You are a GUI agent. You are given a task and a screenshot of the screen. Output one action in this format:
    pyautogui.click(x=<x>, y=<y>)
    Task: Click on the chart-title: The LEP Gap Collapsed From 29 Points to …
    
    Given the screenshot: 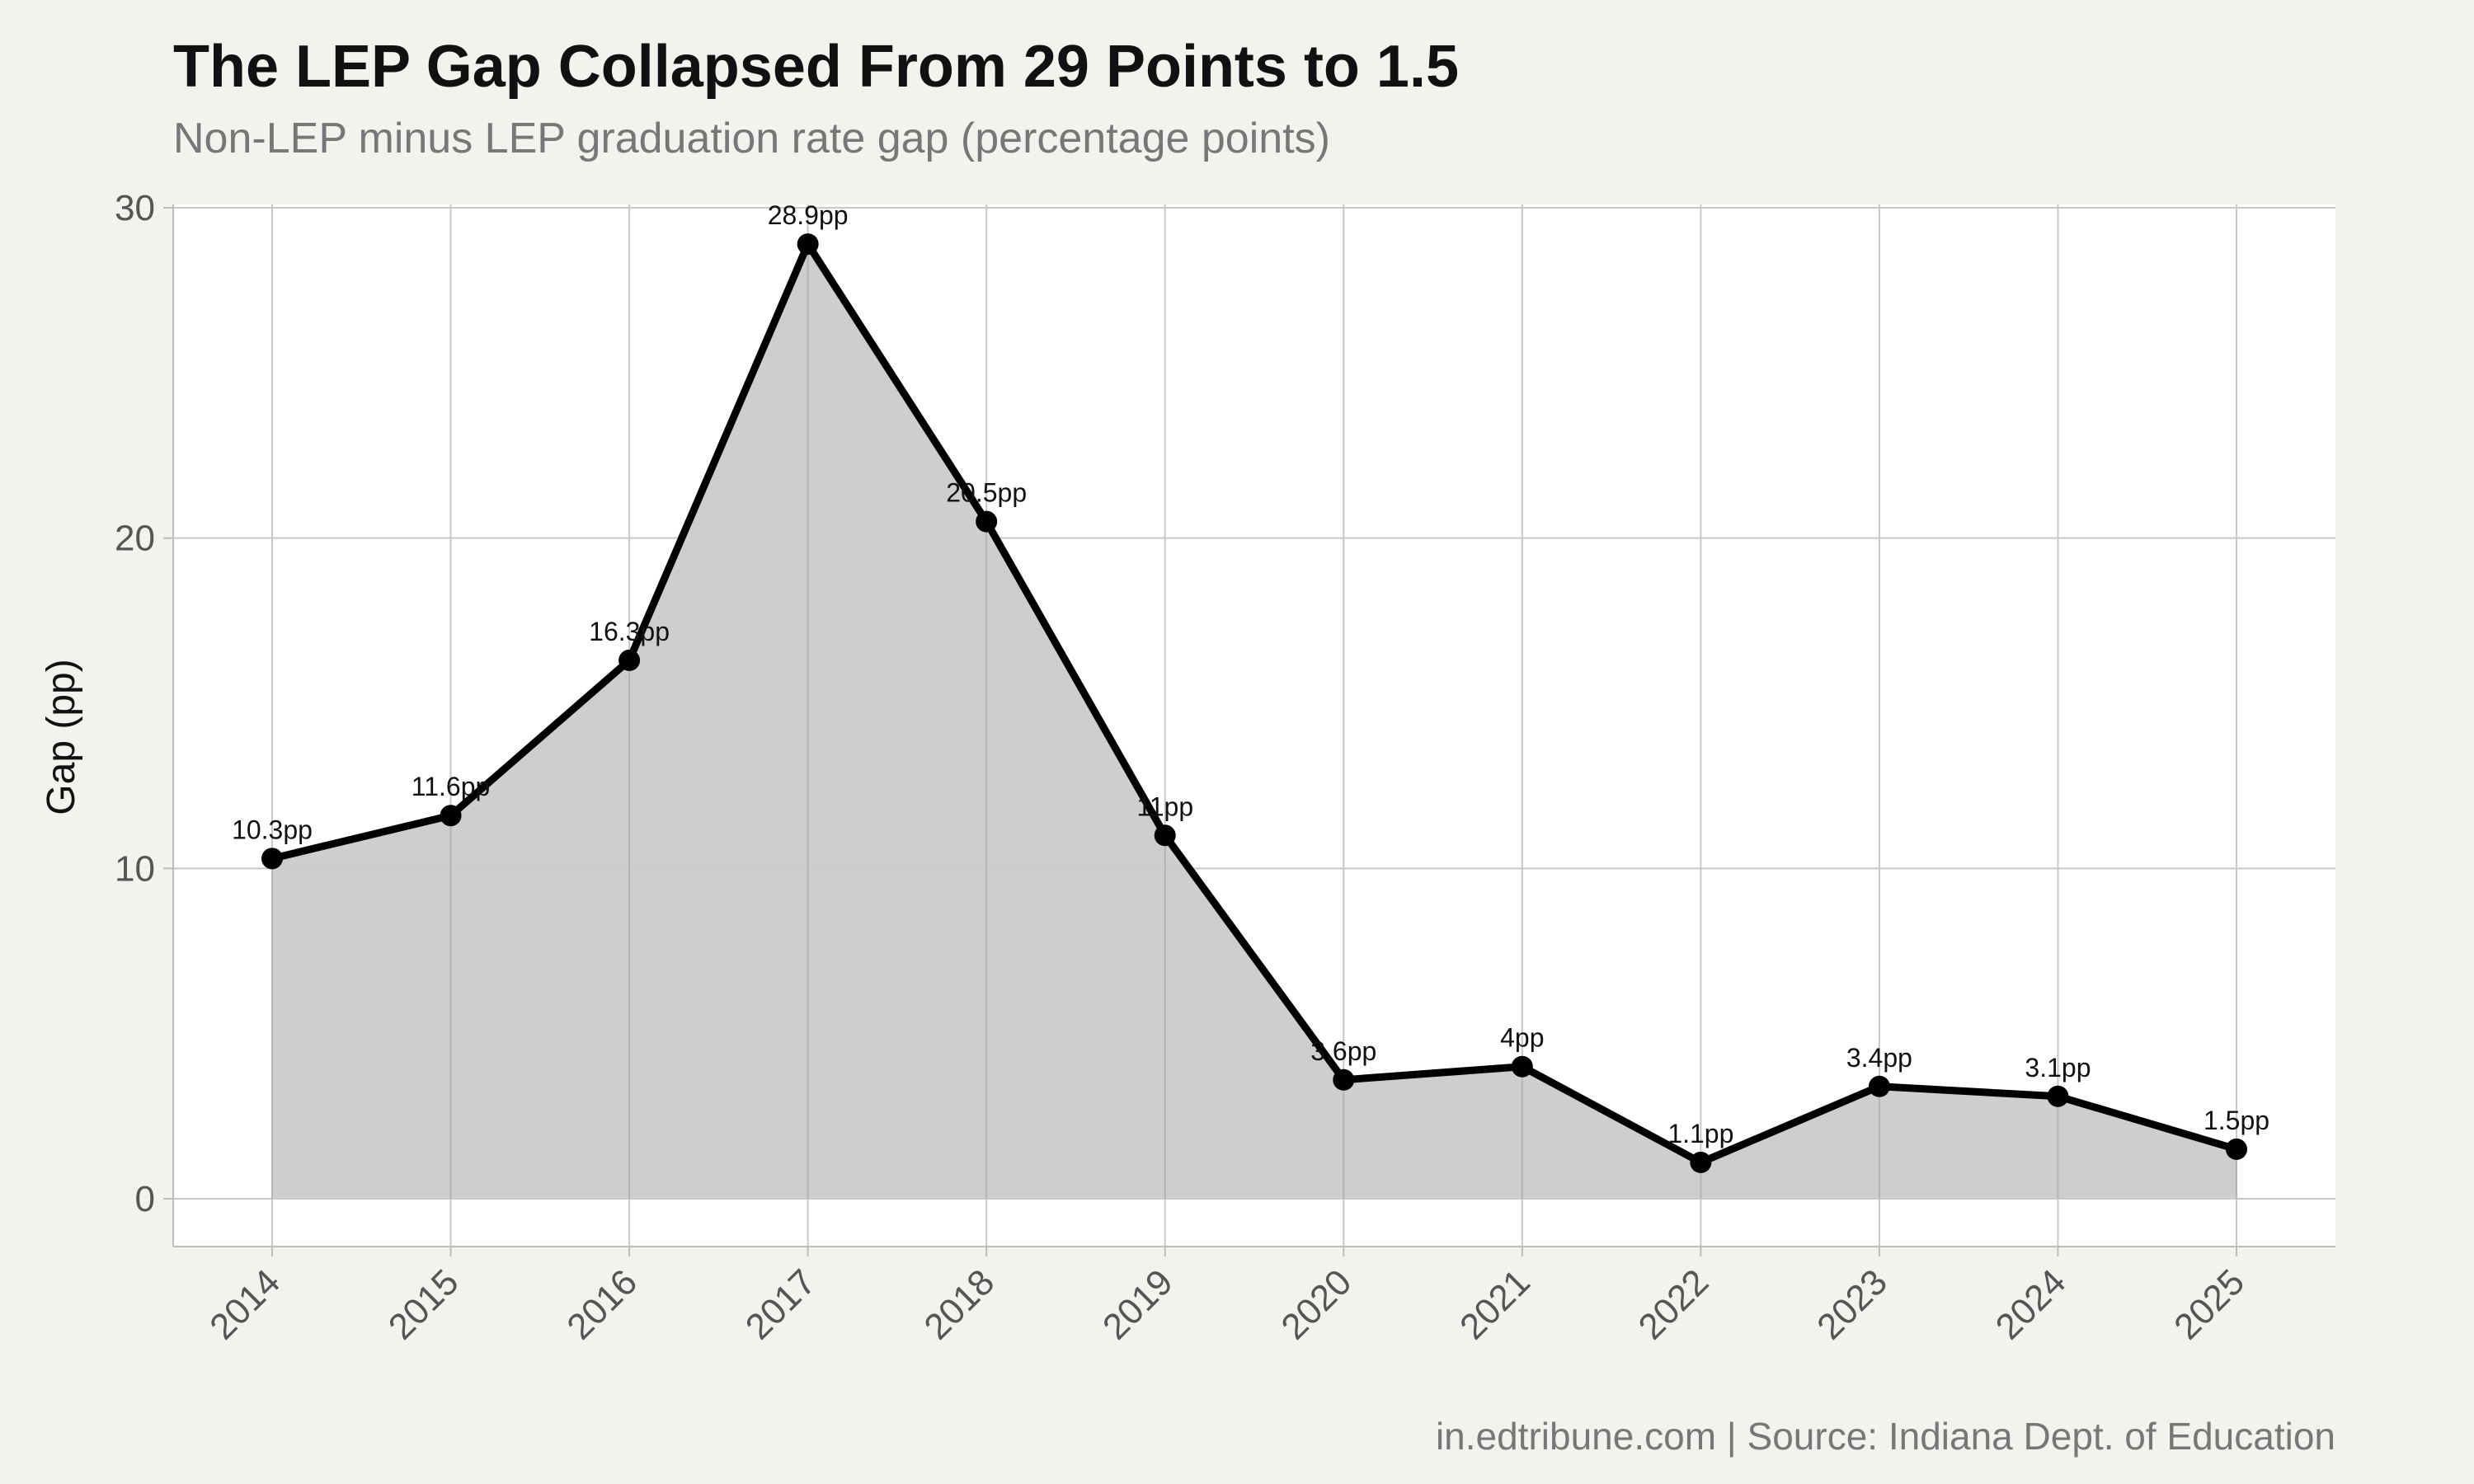 What is the action you would take?
    pyautogui.click(x=816, y=67)
    